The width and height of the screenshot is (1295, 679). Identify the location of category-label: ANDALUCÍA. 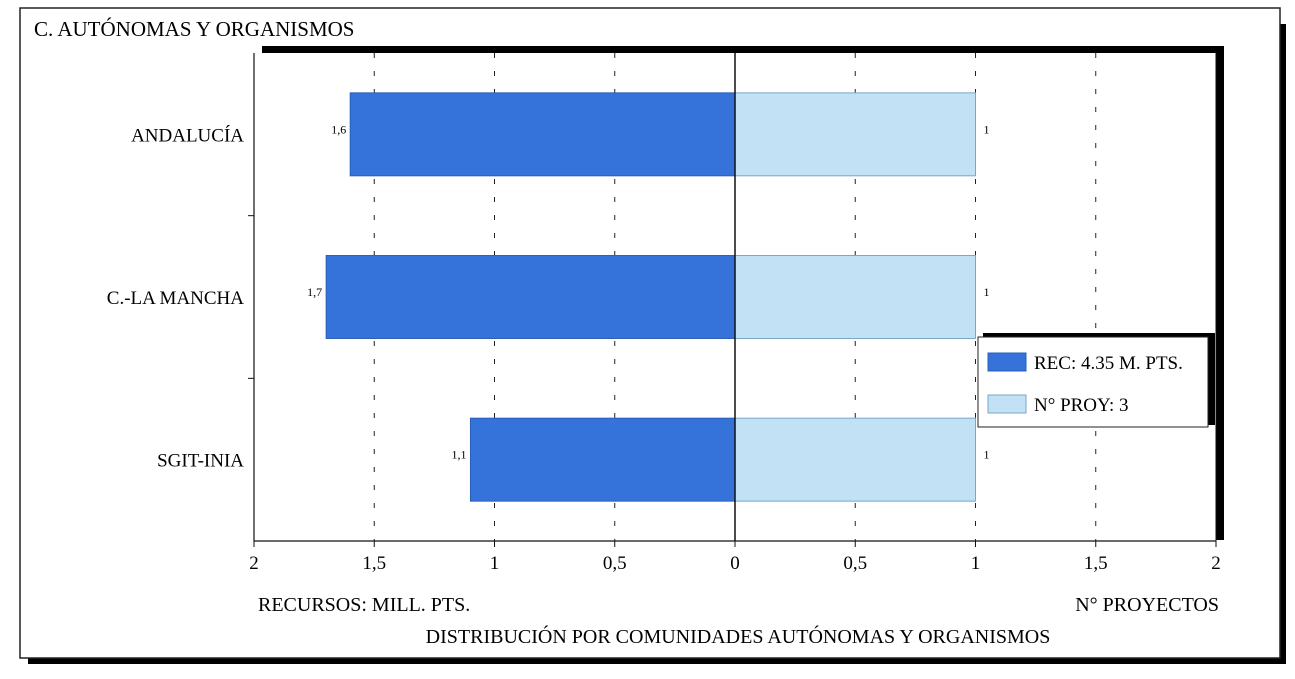
(187, 135).